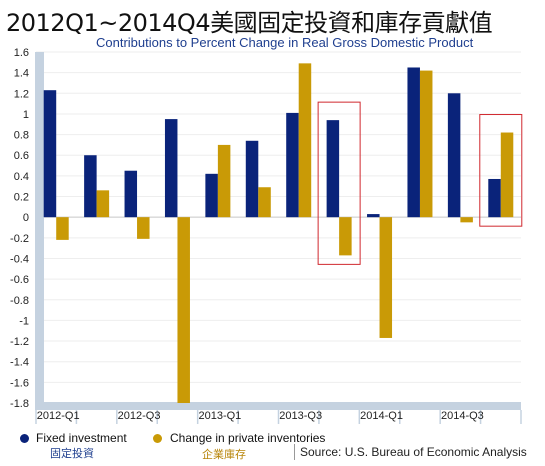 Image resolution: width=545 pixels, height=466 pixels. Describe the element at coordinates (278, 406) in the screenshot. I see `x-axis-strip` at that location.